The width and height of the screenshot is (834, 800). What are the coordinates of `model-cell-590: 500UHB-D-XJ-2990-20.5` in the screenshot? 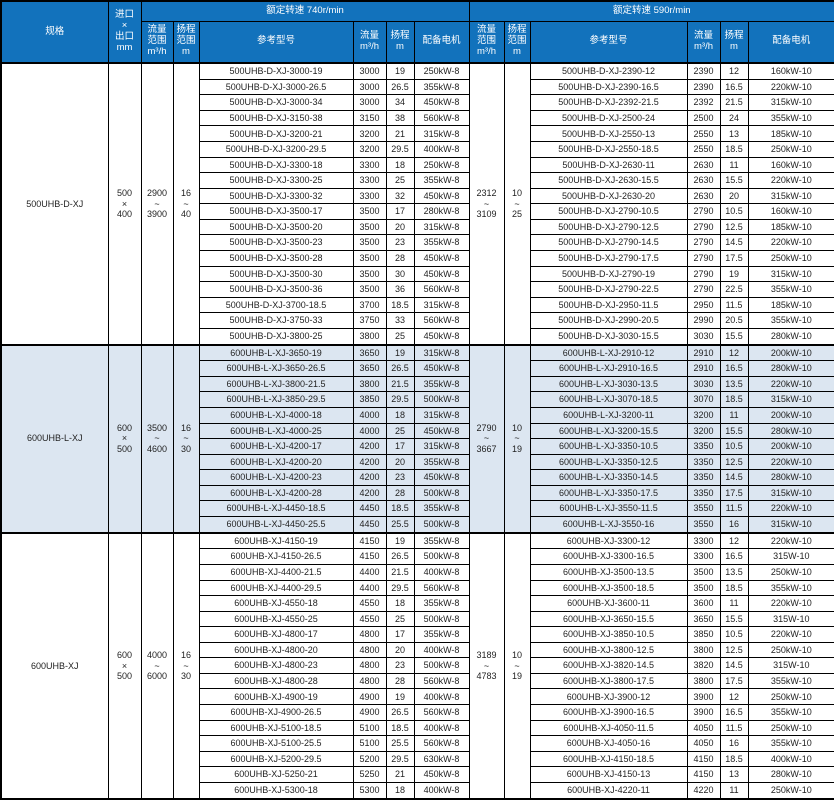 It's located at (608, 320).